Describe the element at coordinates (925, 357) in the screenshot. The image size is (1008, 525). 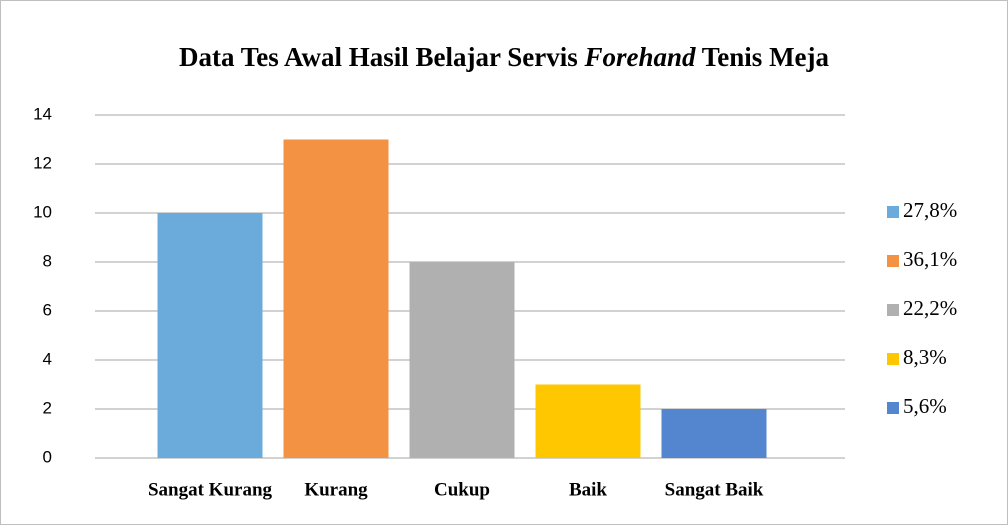
I see `legend-label: 8,3%` at that location.